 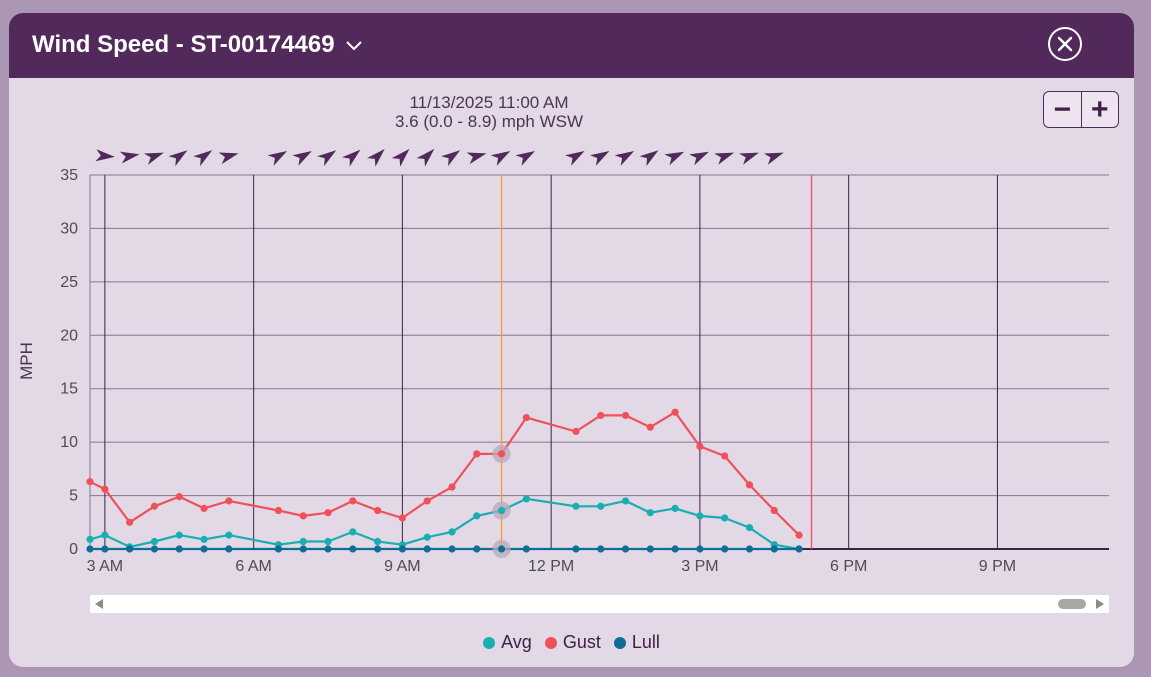 What do you see at coordinates (69, 335) in the screenshot?
I see `y-tick-label: 20` at bounding box center [69, 335].